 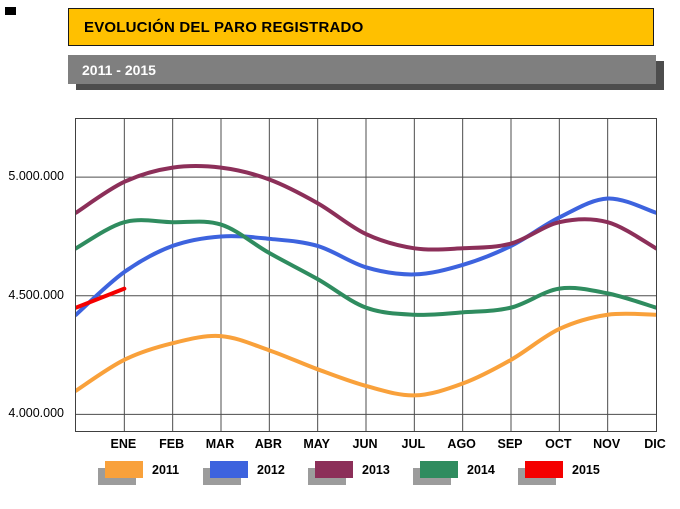 I want to click on corner-mark, so click(x=10, y=11).